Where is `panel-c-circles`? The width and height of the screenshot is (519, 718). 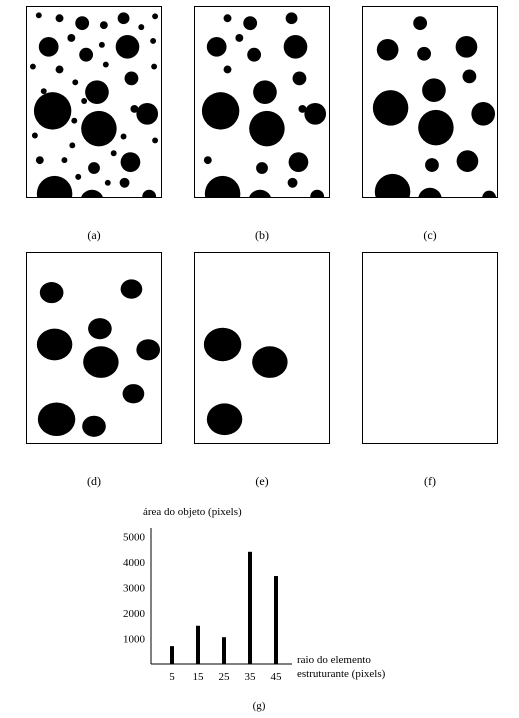 panel-c-circles is located at coordinates (434, 106).